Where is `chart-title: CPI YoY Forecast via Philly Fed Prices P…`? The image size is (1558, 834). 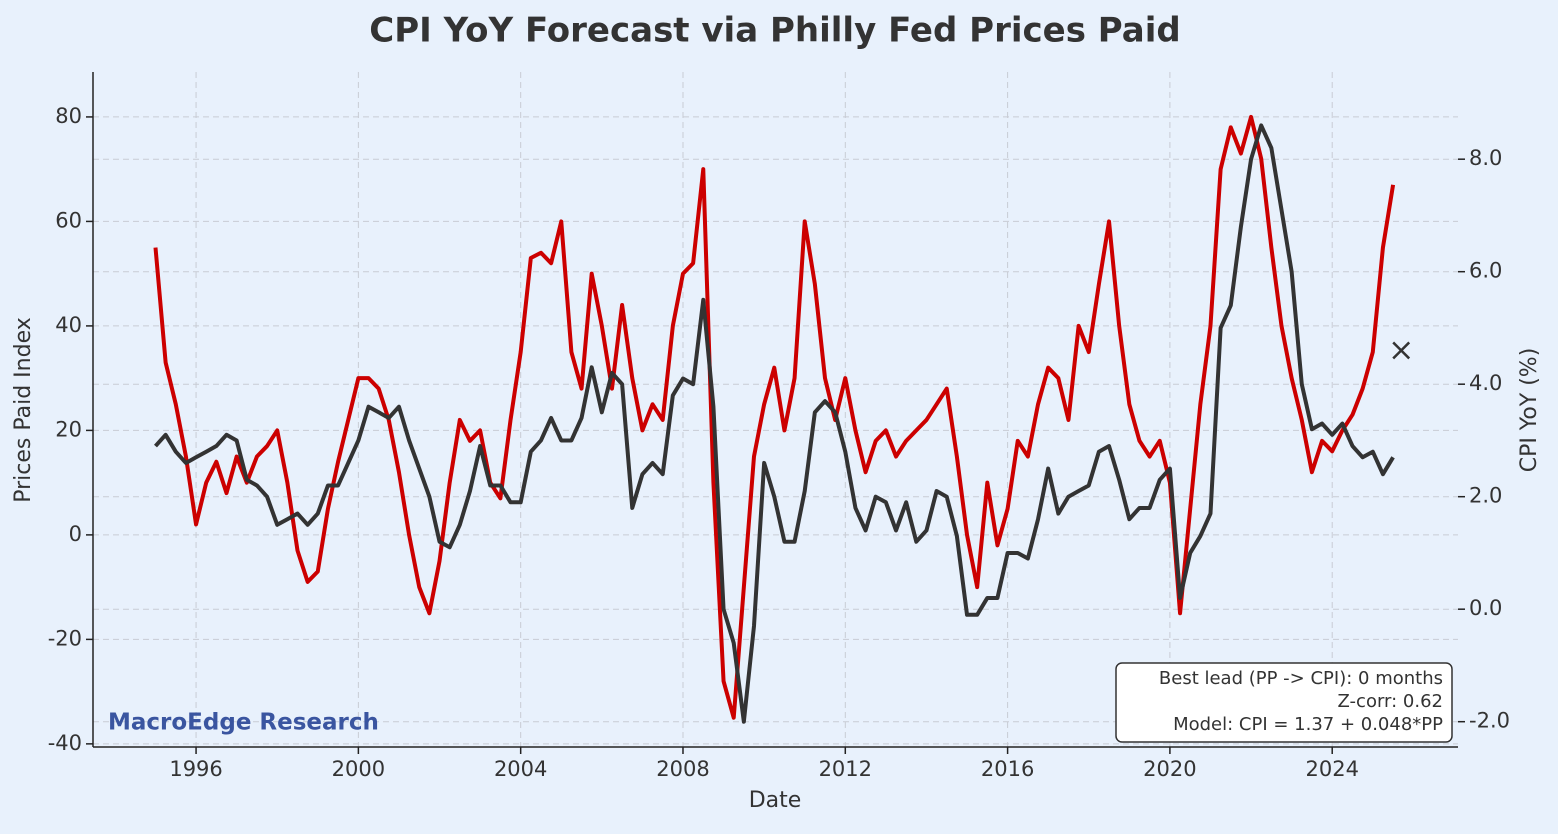
chart-title: CPI YoY Forecast via Philly Fed Prices P… is located at coordinates (774, 31).